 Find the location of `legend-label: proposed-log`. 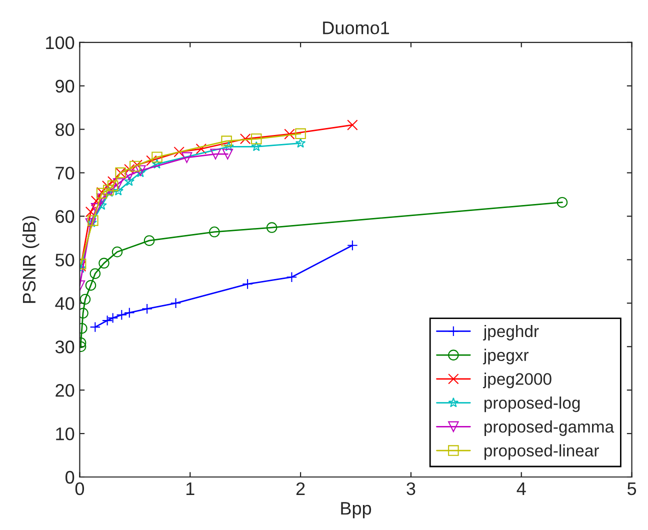

legend-label: proposed-log is located at coordinates (532, 404).